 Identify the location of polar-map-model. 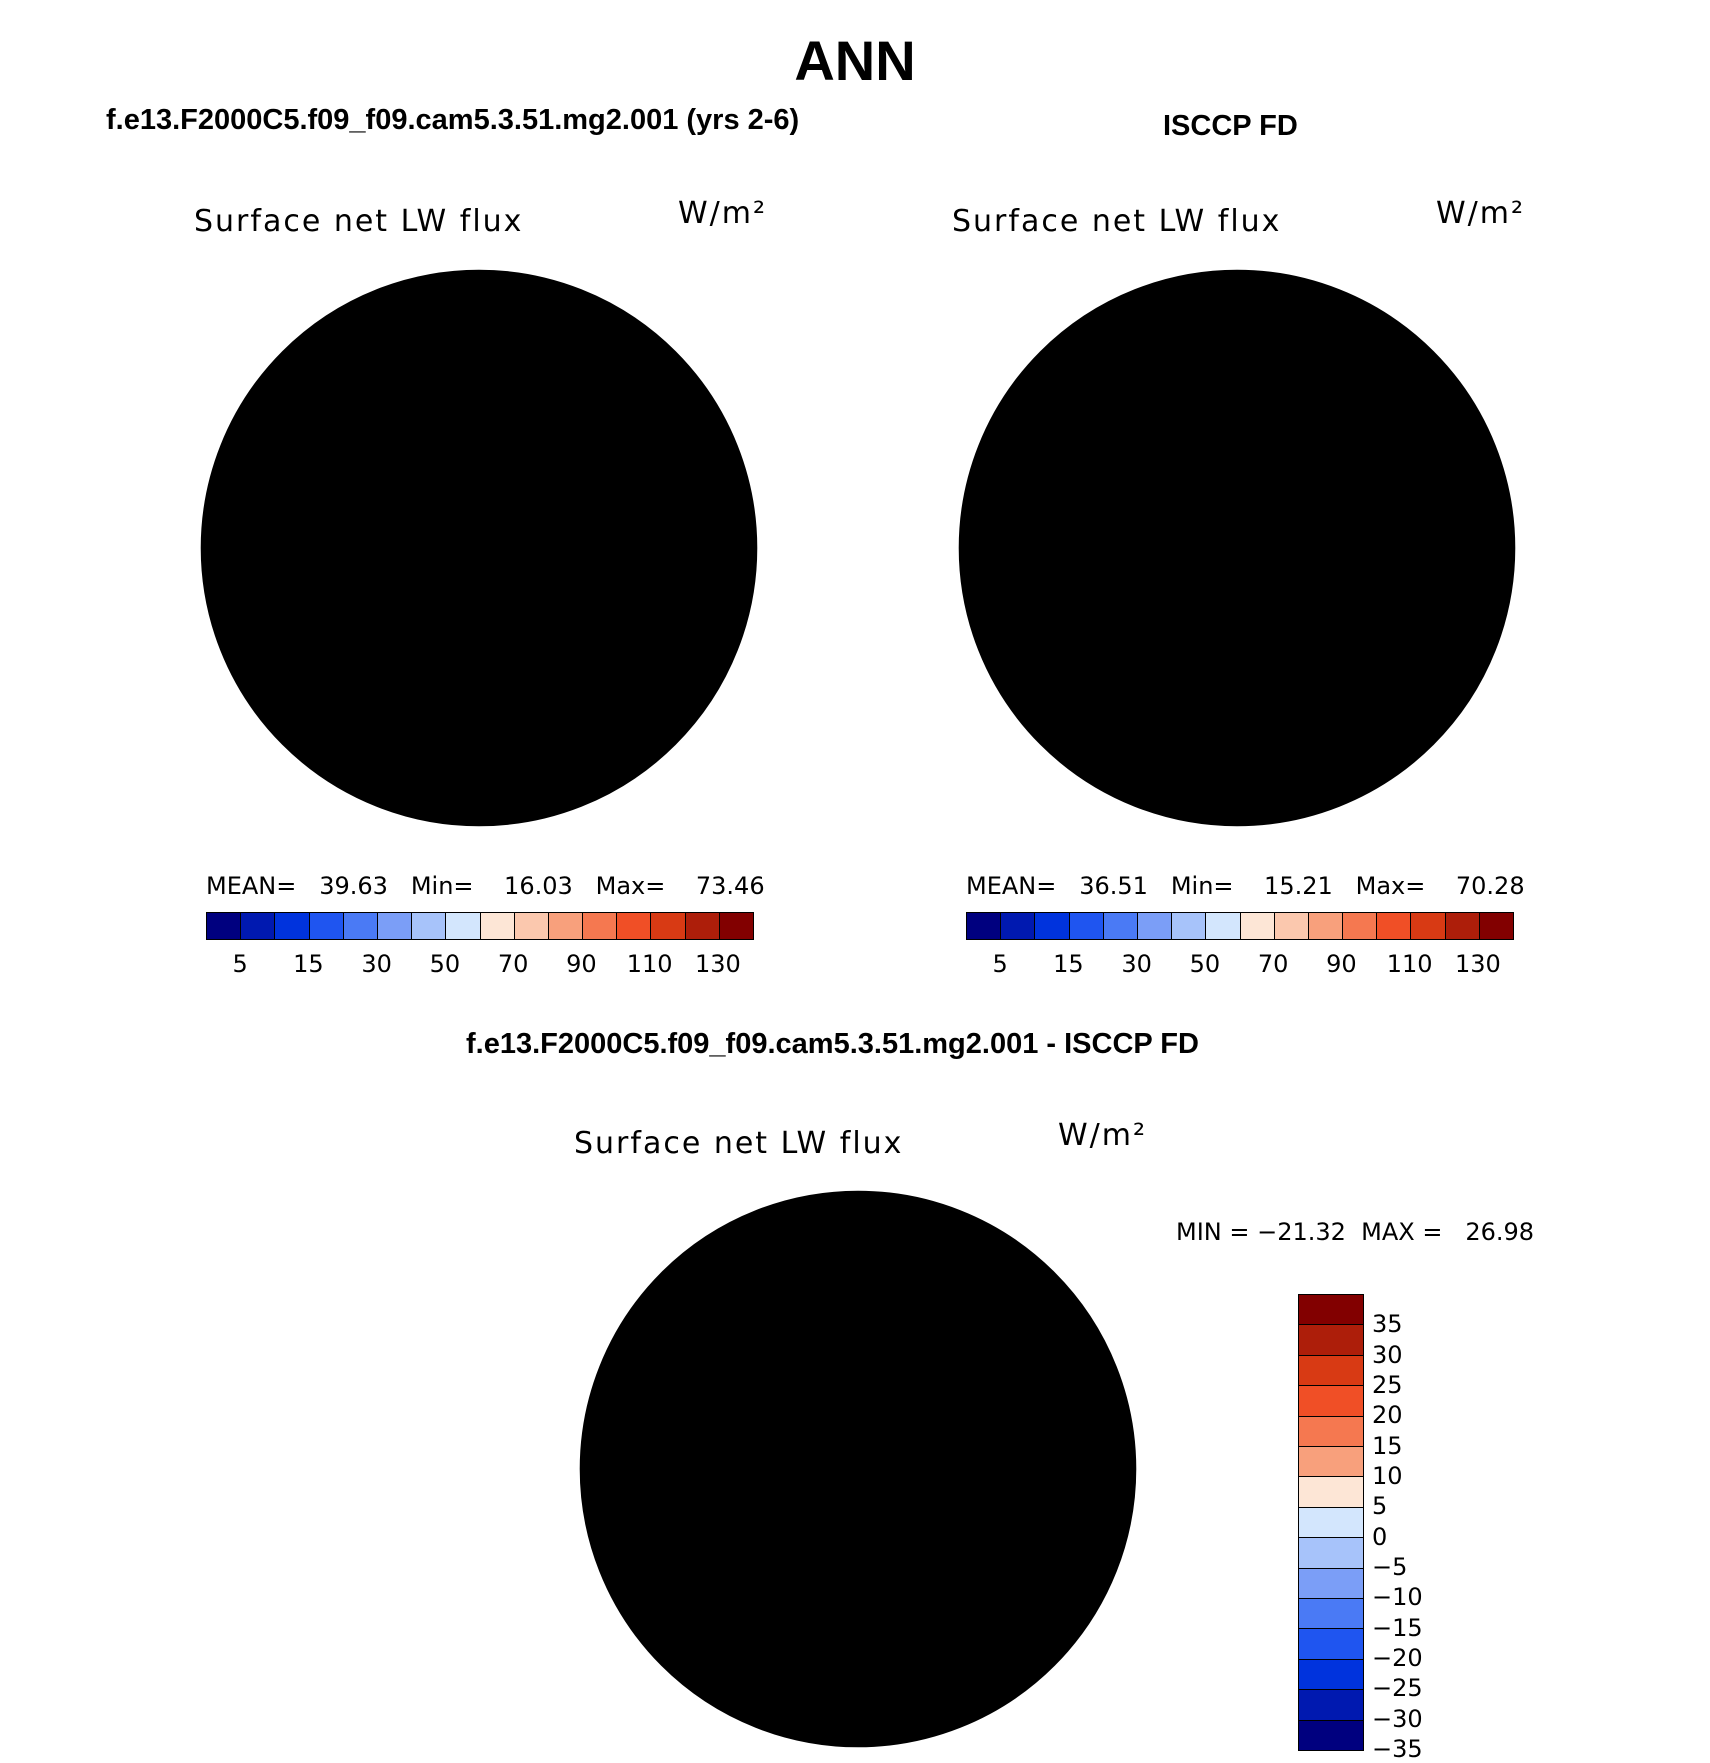
(479, 548).